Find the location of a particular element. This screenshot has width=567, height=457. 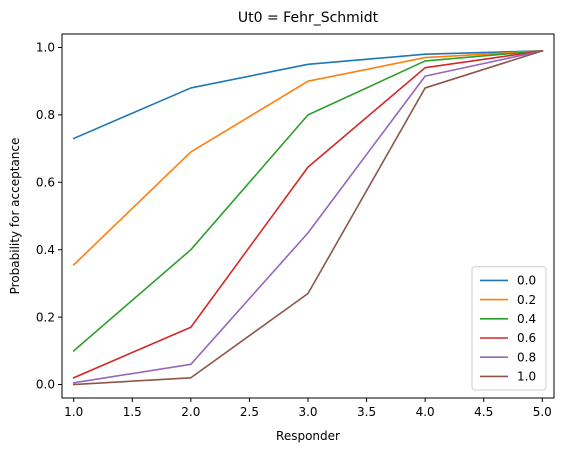

x-tick-label: 2.5 is located at coordinates (249, 412).